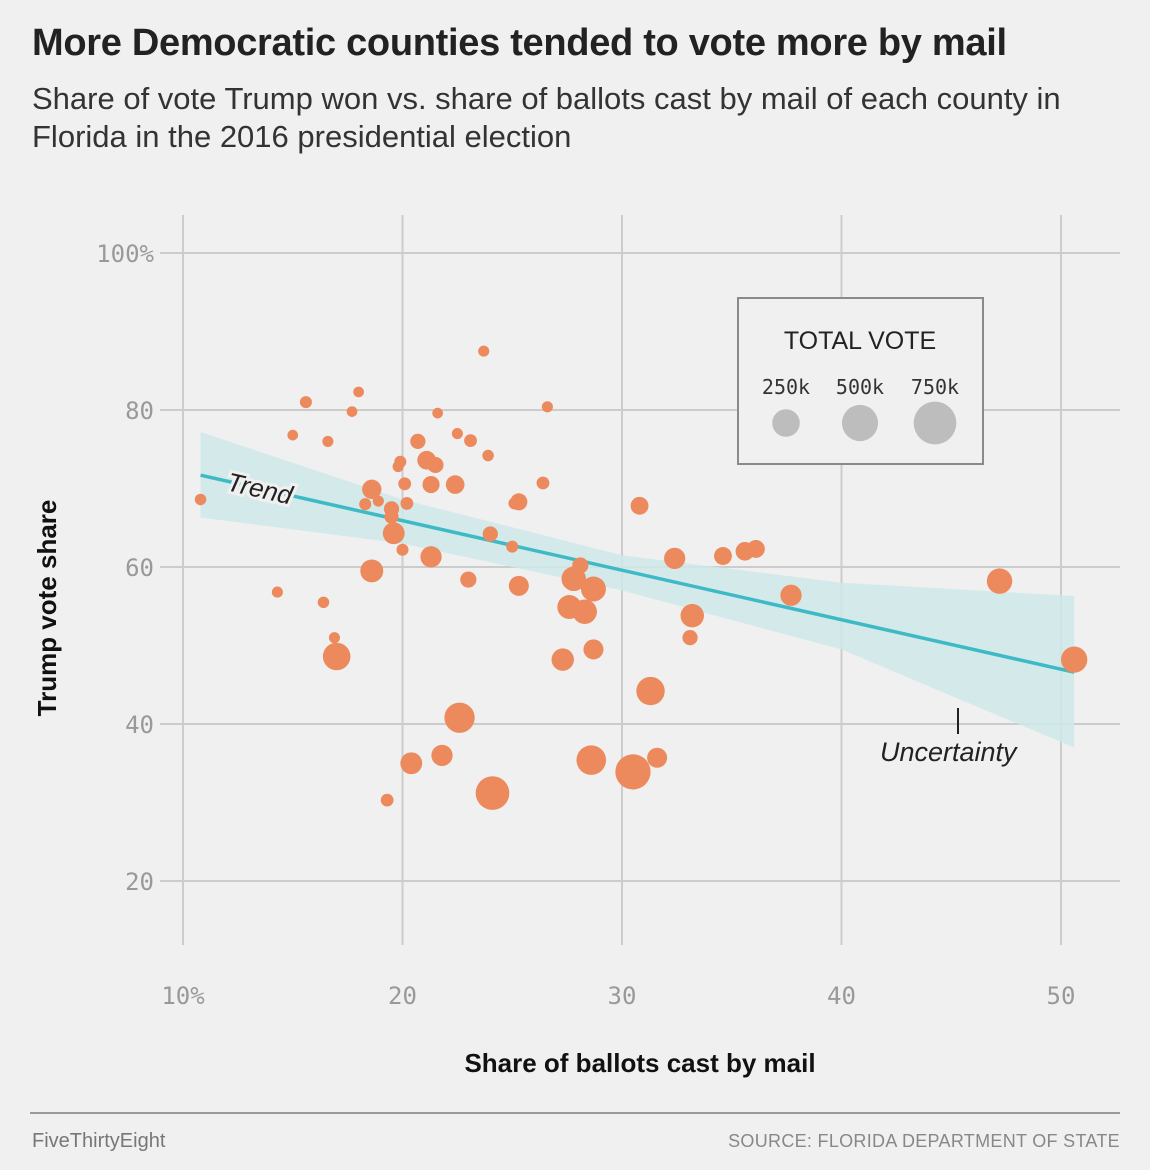 Image resolution: width=1150 pixels, height=1170 pixels. Describe the element at coordinates (1061, 996) in the screenshot. I see `x-tick-label: 50` at that location.